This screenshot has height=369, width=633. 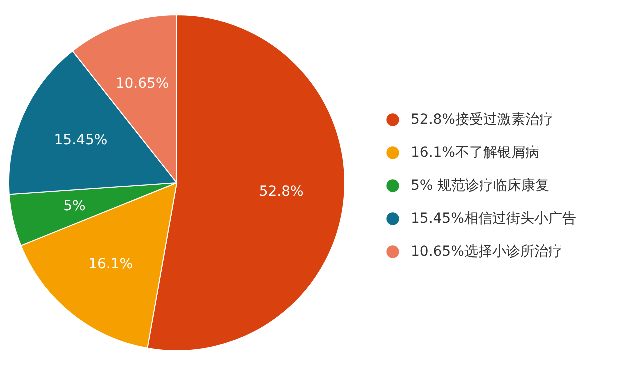 What do you see at coordinates (480, 186) in the screenshot?
I see `legend-label: 5% 规范诊疗临床康复` at bounding box center [480, 186].